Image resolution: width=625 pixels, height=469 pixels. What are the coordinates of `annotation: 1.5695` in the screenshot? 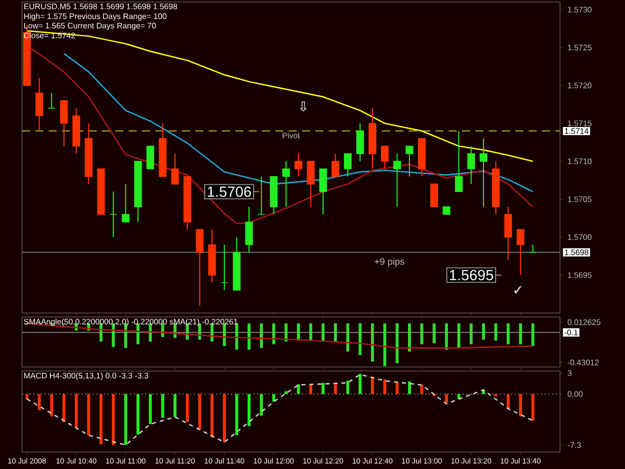 It's located at (472, 275).